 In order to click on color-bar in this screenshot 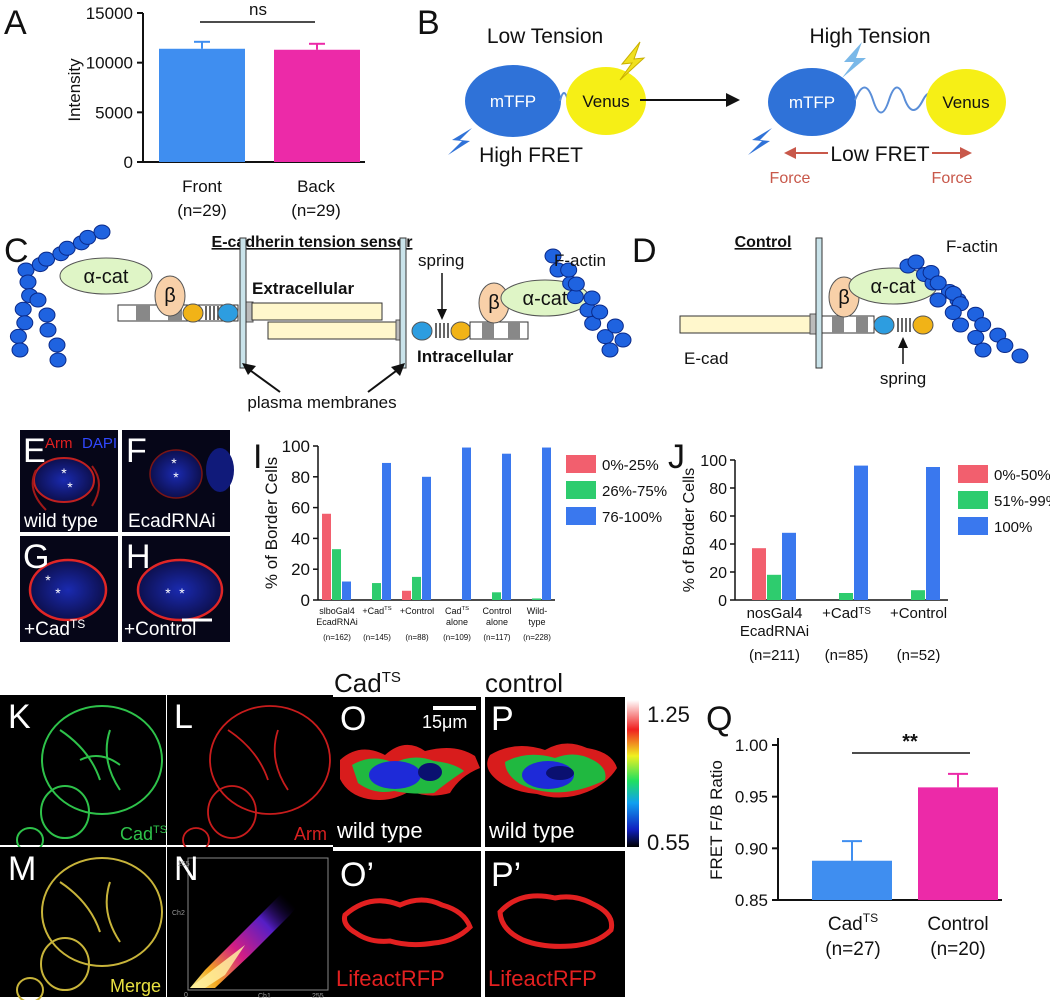, I will do `click(633, 773)`.